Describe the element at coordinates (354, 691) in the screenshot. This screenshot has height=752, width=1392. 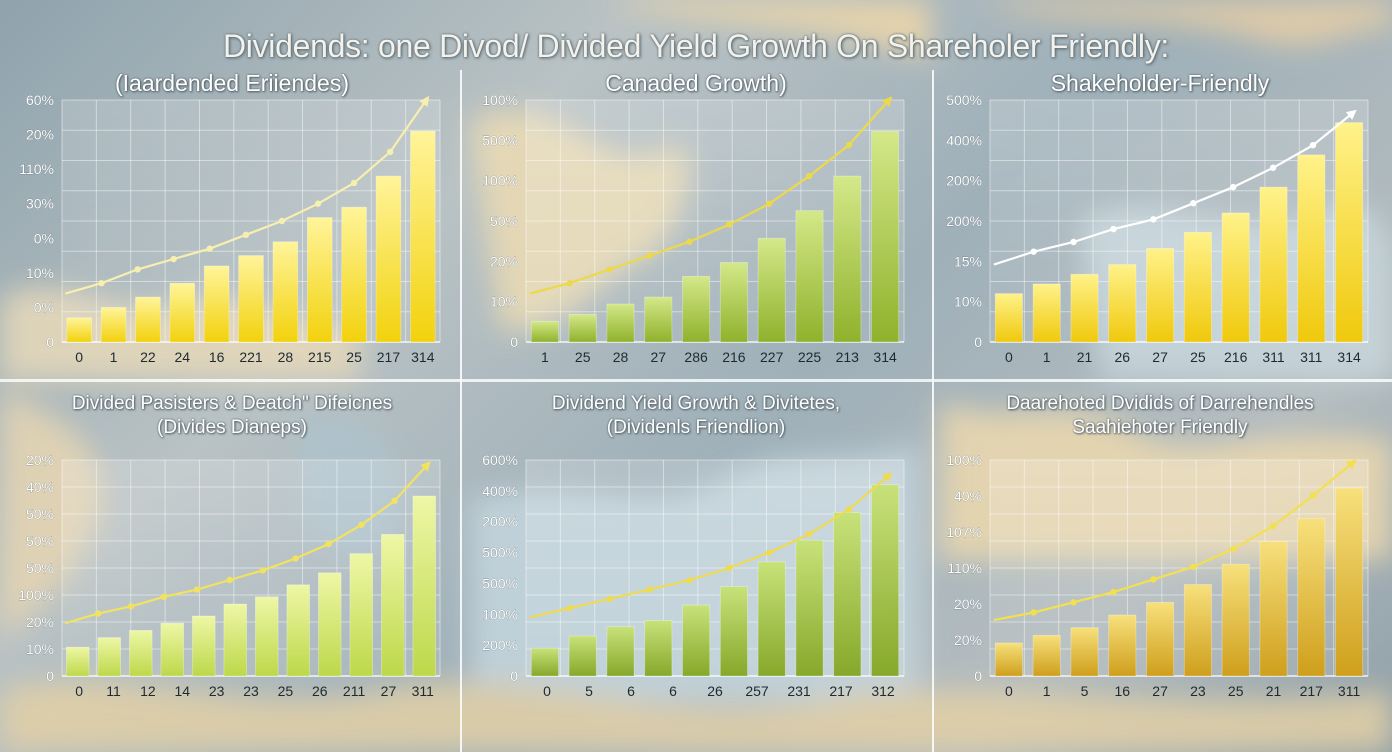
I see `x-tick-label: 211` at that location.